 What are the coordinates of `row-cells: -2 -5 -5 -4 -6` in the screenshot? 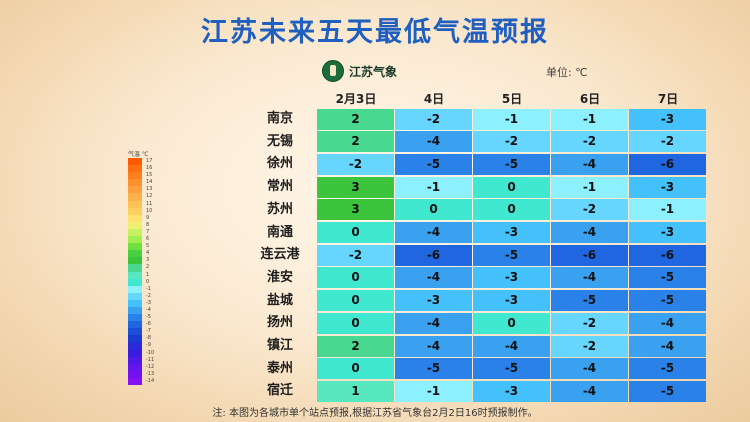 It's located at (512, 164).